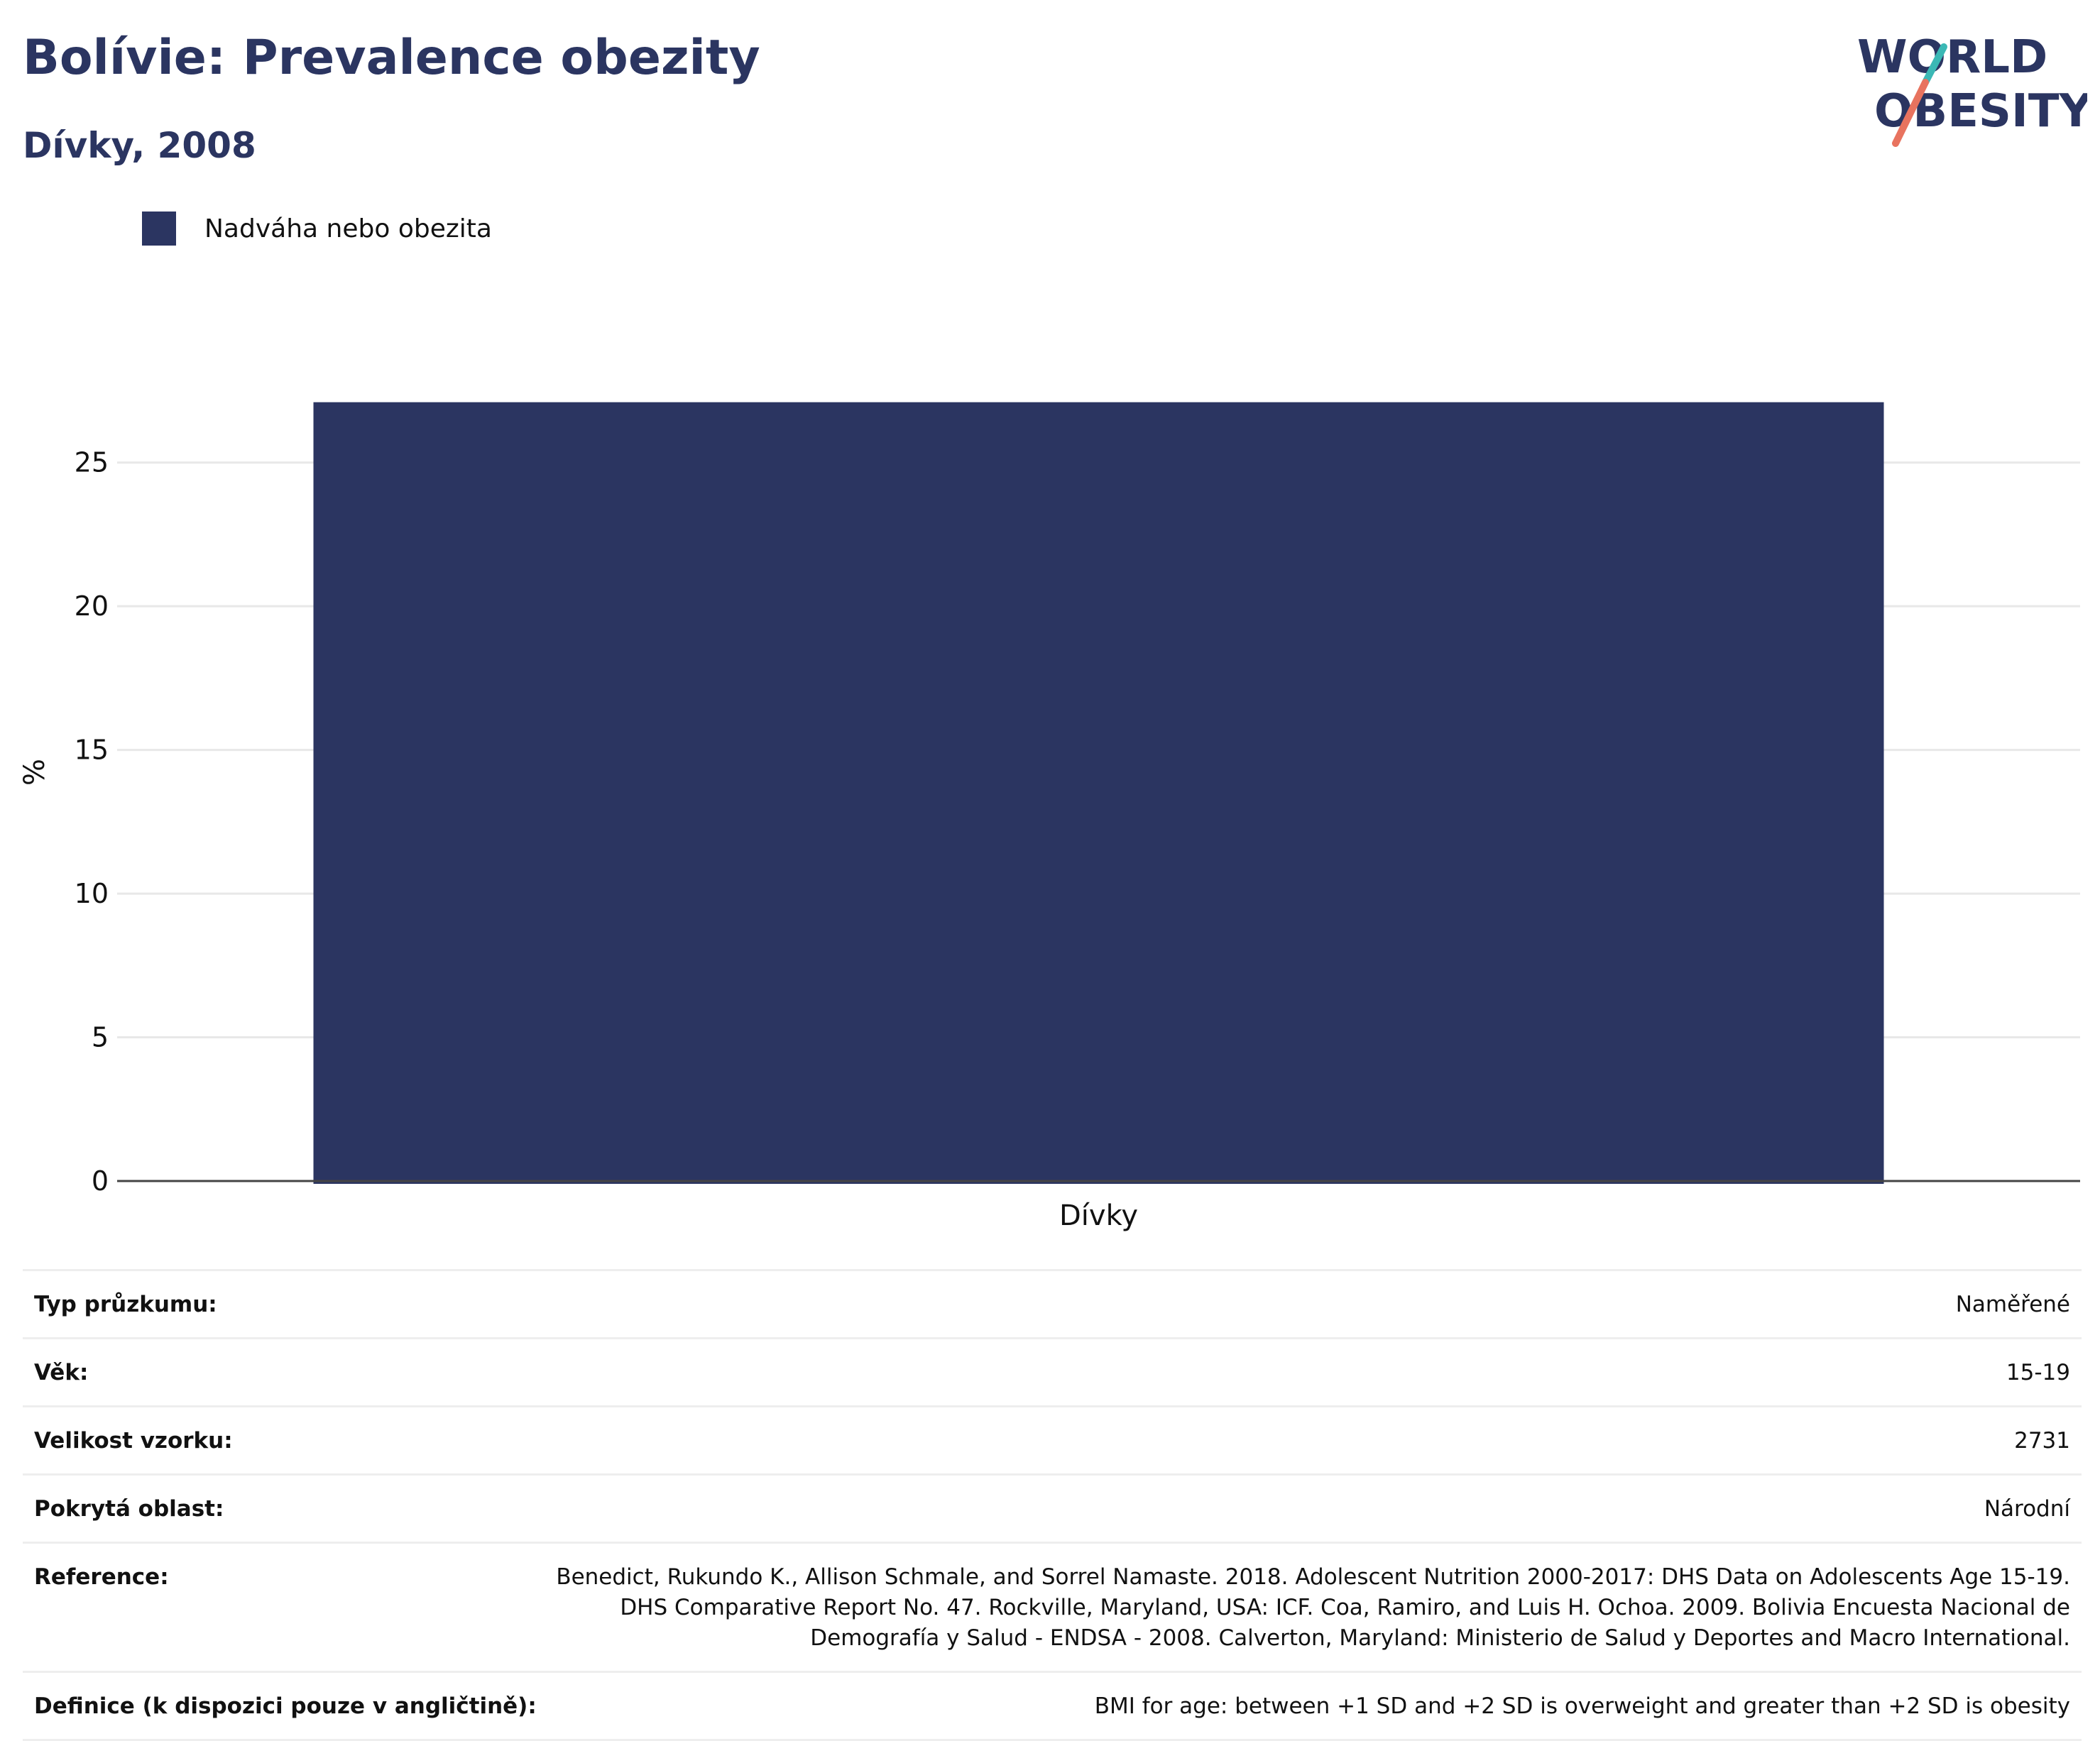 Image resolution: width=2100 pixels, height=1741 pixels. I want to click on y-tick-label: 15, so click(92, 751).